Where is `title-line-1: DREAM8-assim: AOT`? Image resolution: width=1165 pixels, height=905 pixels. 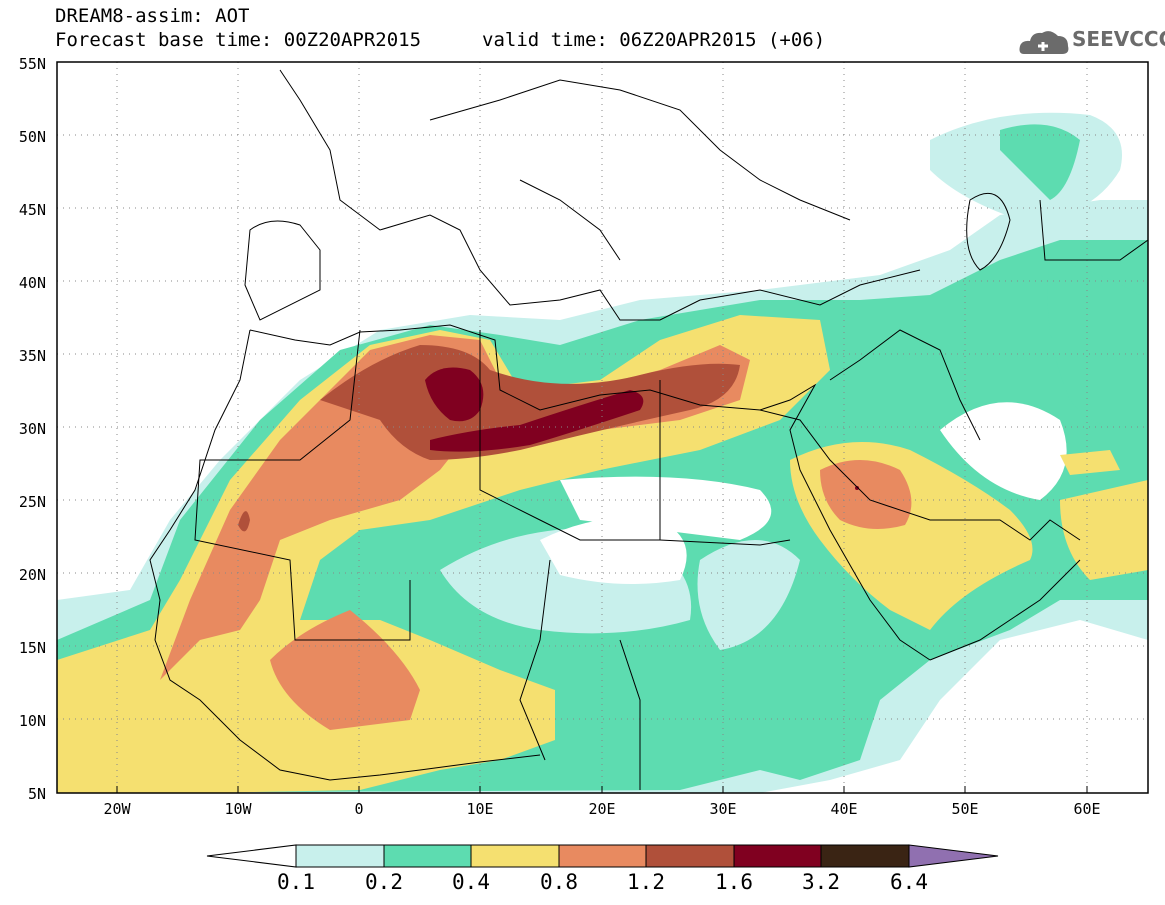 title-line-1: DREAM8-assim: AOT is located at coordinates (152, 16).